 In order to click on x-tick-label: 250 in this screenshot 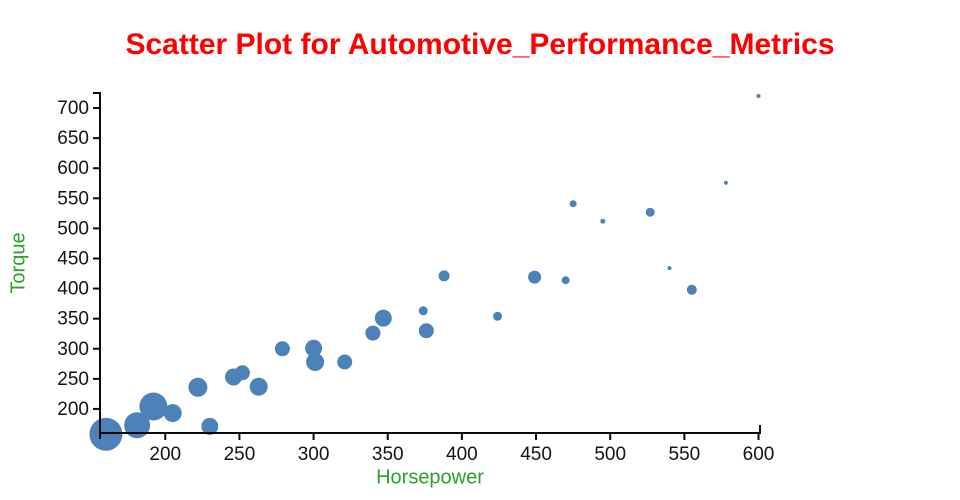, I will do `click(240, 454)`.